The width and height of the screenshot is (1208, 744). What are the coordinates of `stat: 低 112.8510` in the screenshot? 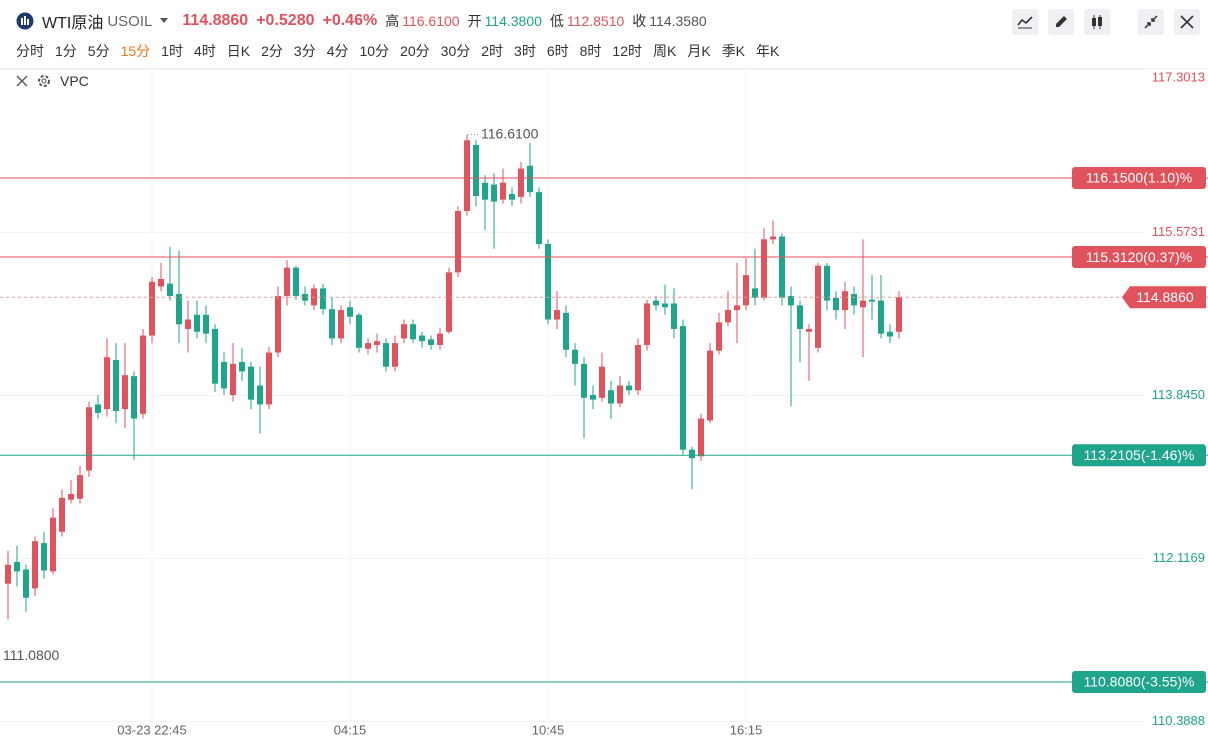 It's located at (587, 21).